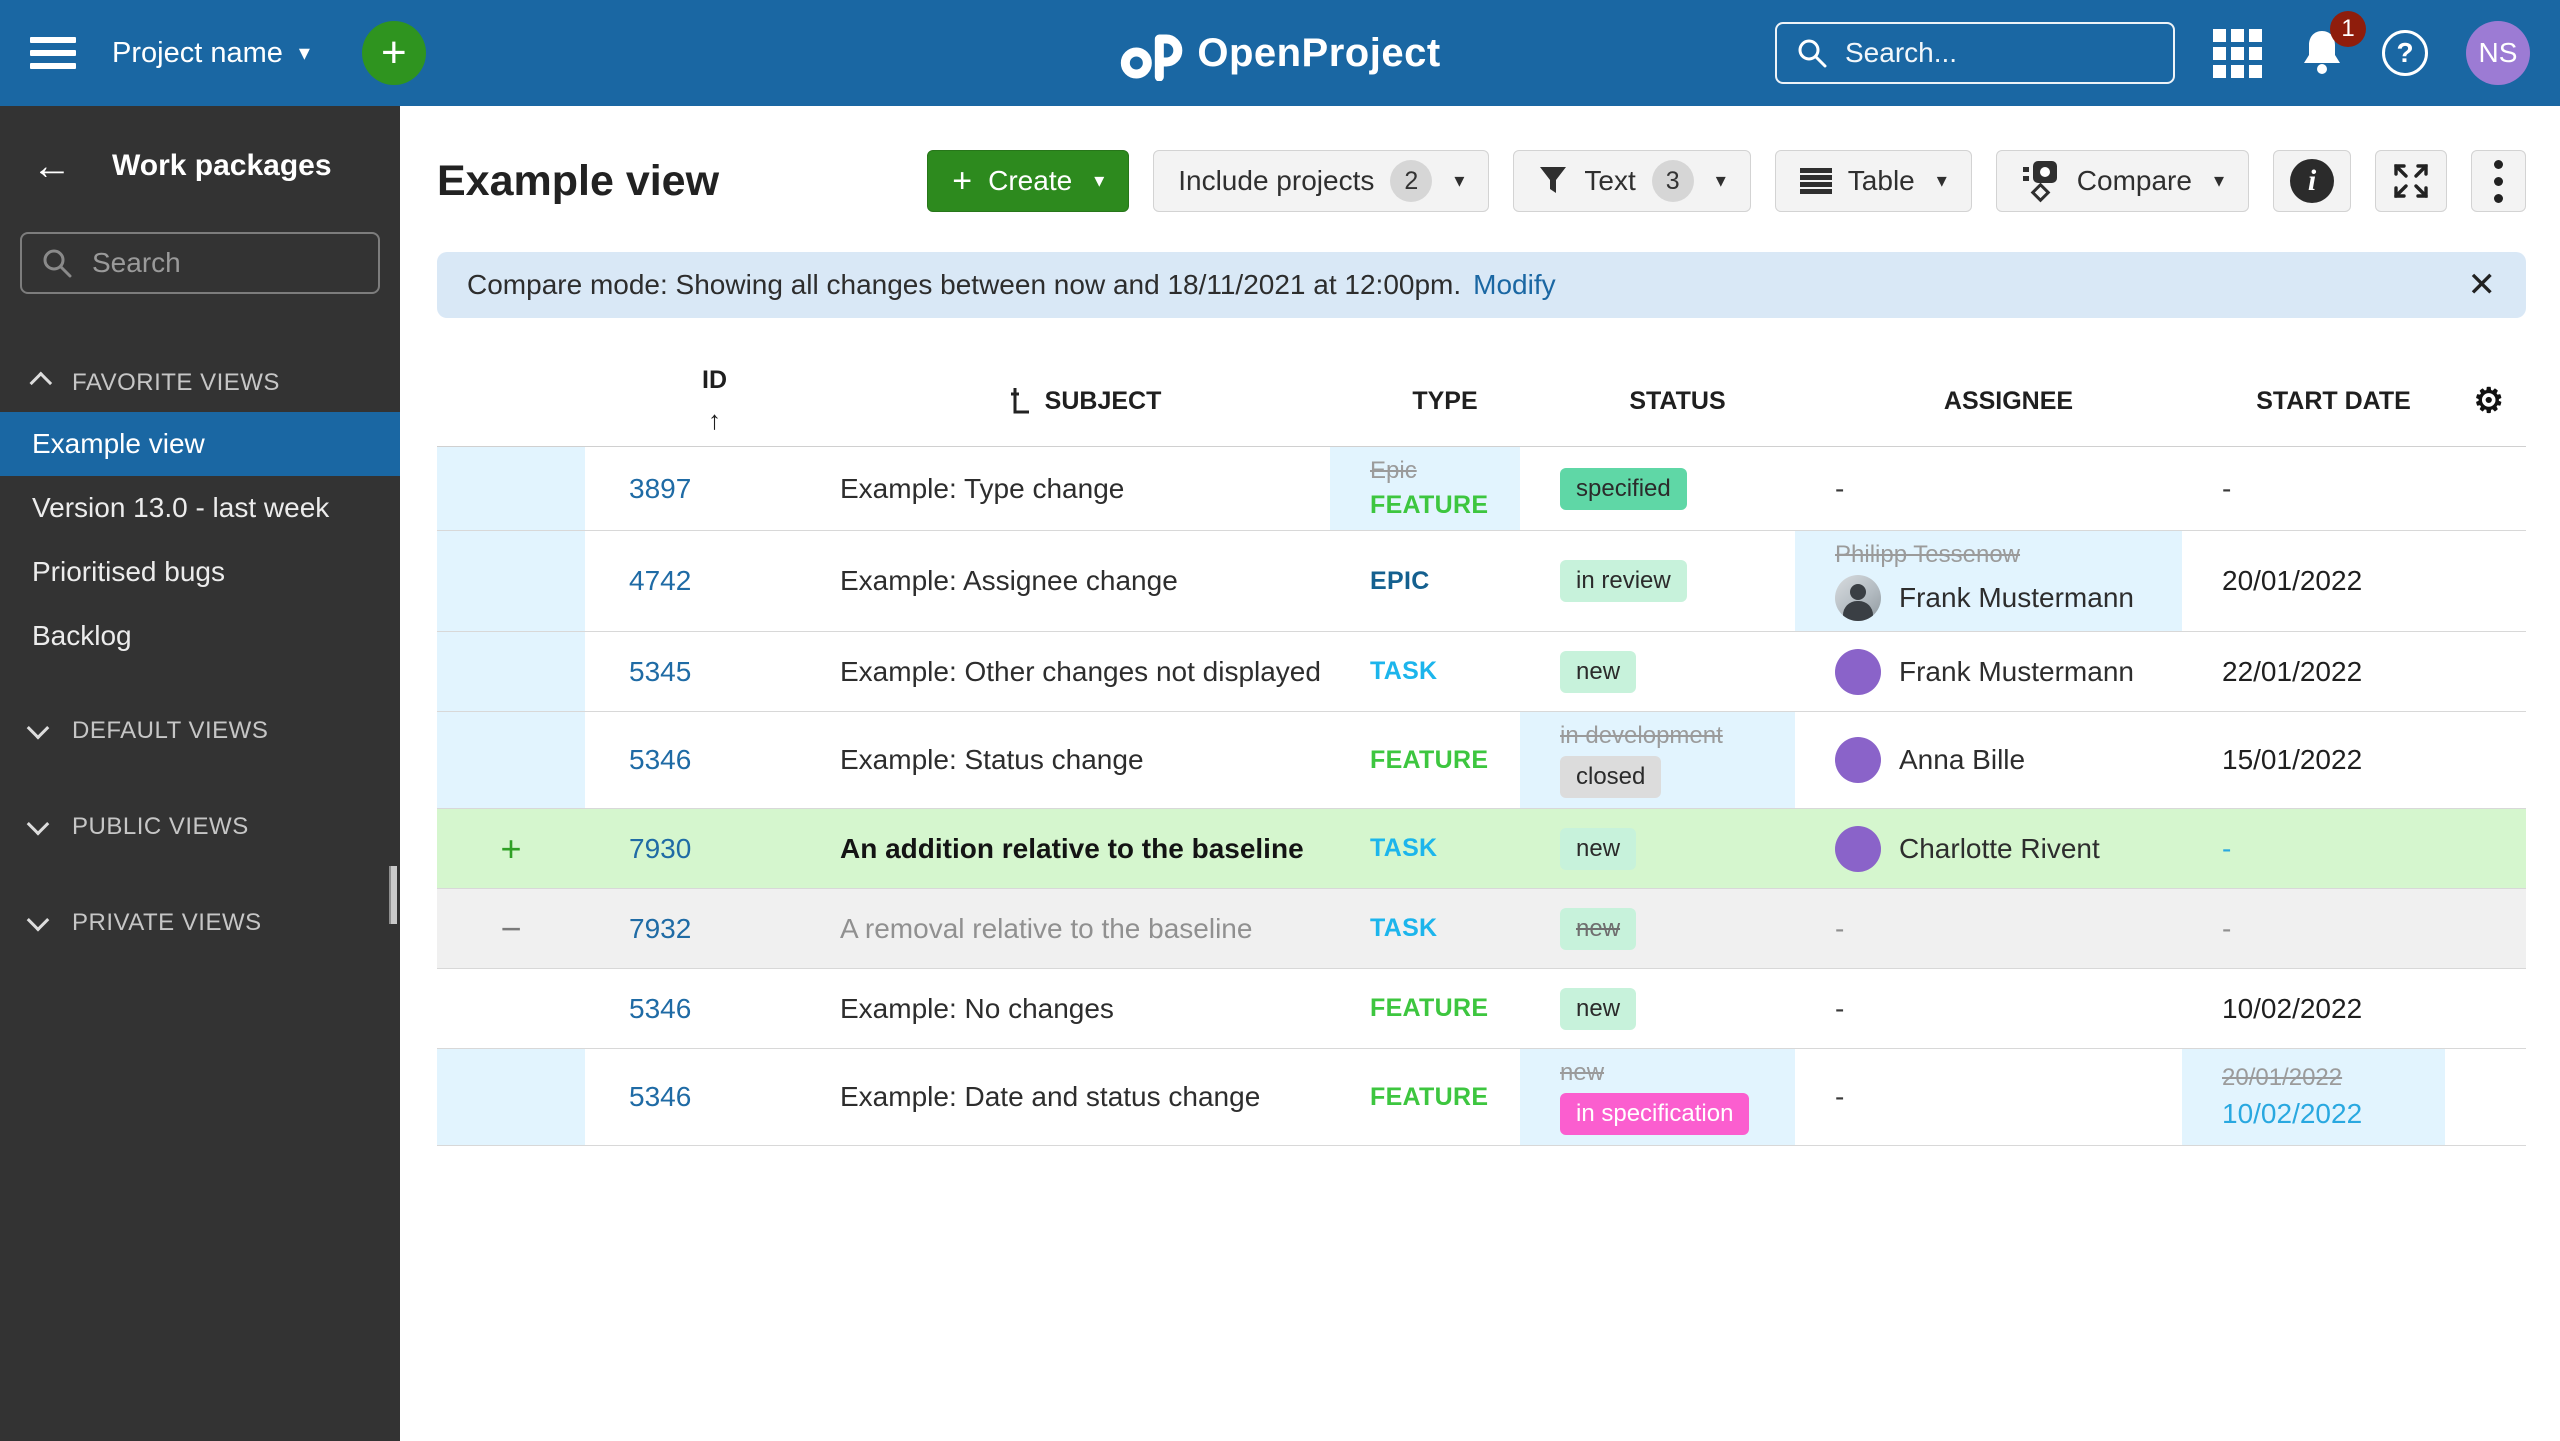 This screenshot has width=2560, height=1441. What do you see at coordinates (197, 52) in the screenshot?
I see `project-selector-label: Project name` at bounding box center [197, 52].